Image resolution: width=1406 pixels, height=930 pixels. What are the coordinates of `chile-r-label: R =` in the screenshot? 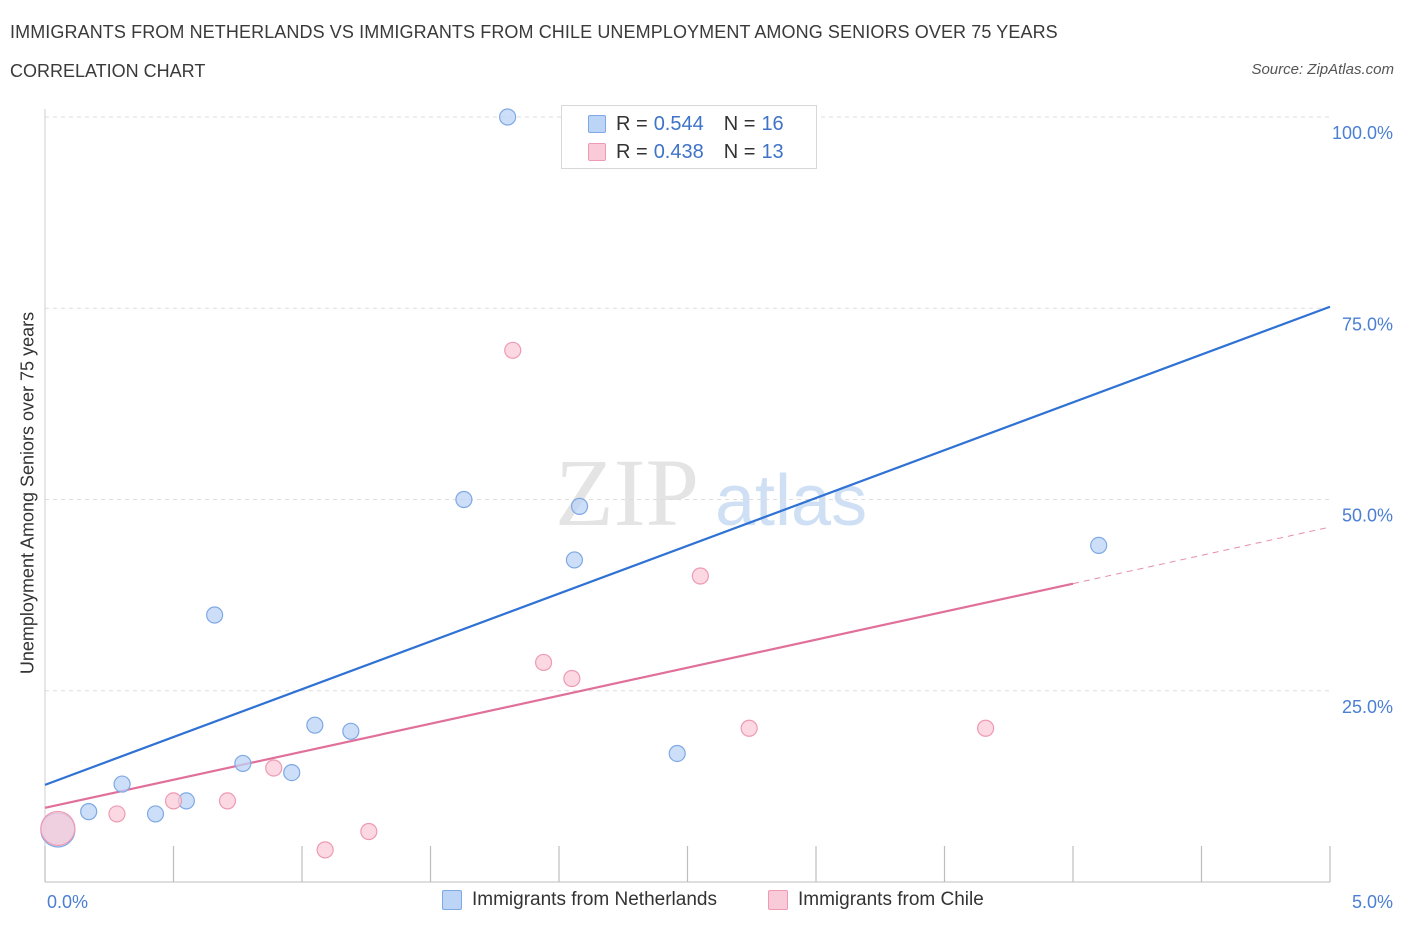 It's located at (632, 151).